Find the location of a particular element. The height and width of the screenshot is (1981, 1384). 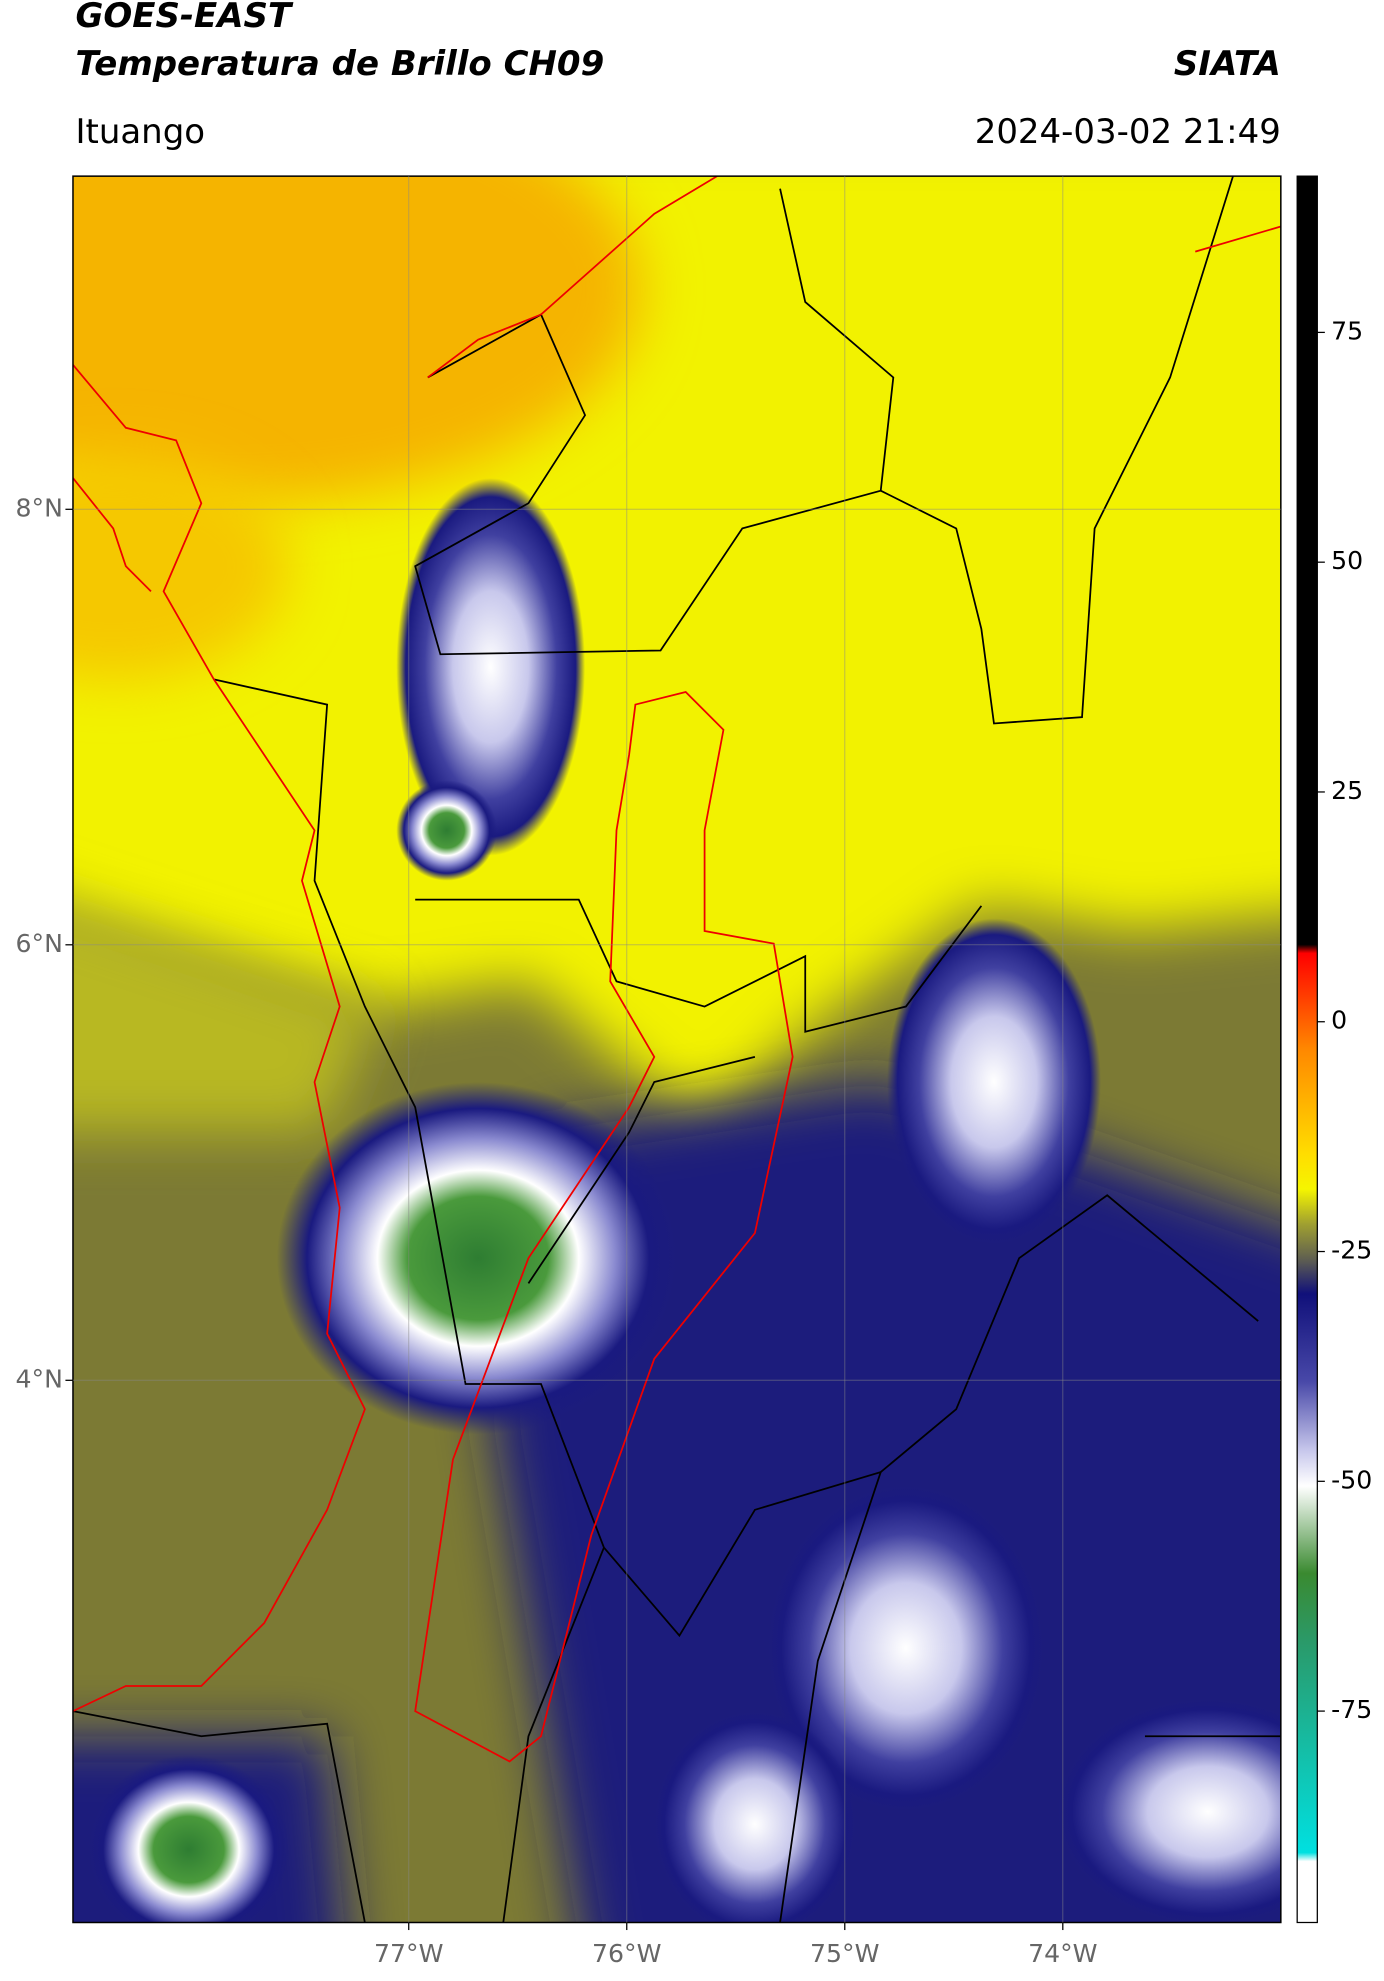

agency: SIATA is located at coordinates (1227, 64).